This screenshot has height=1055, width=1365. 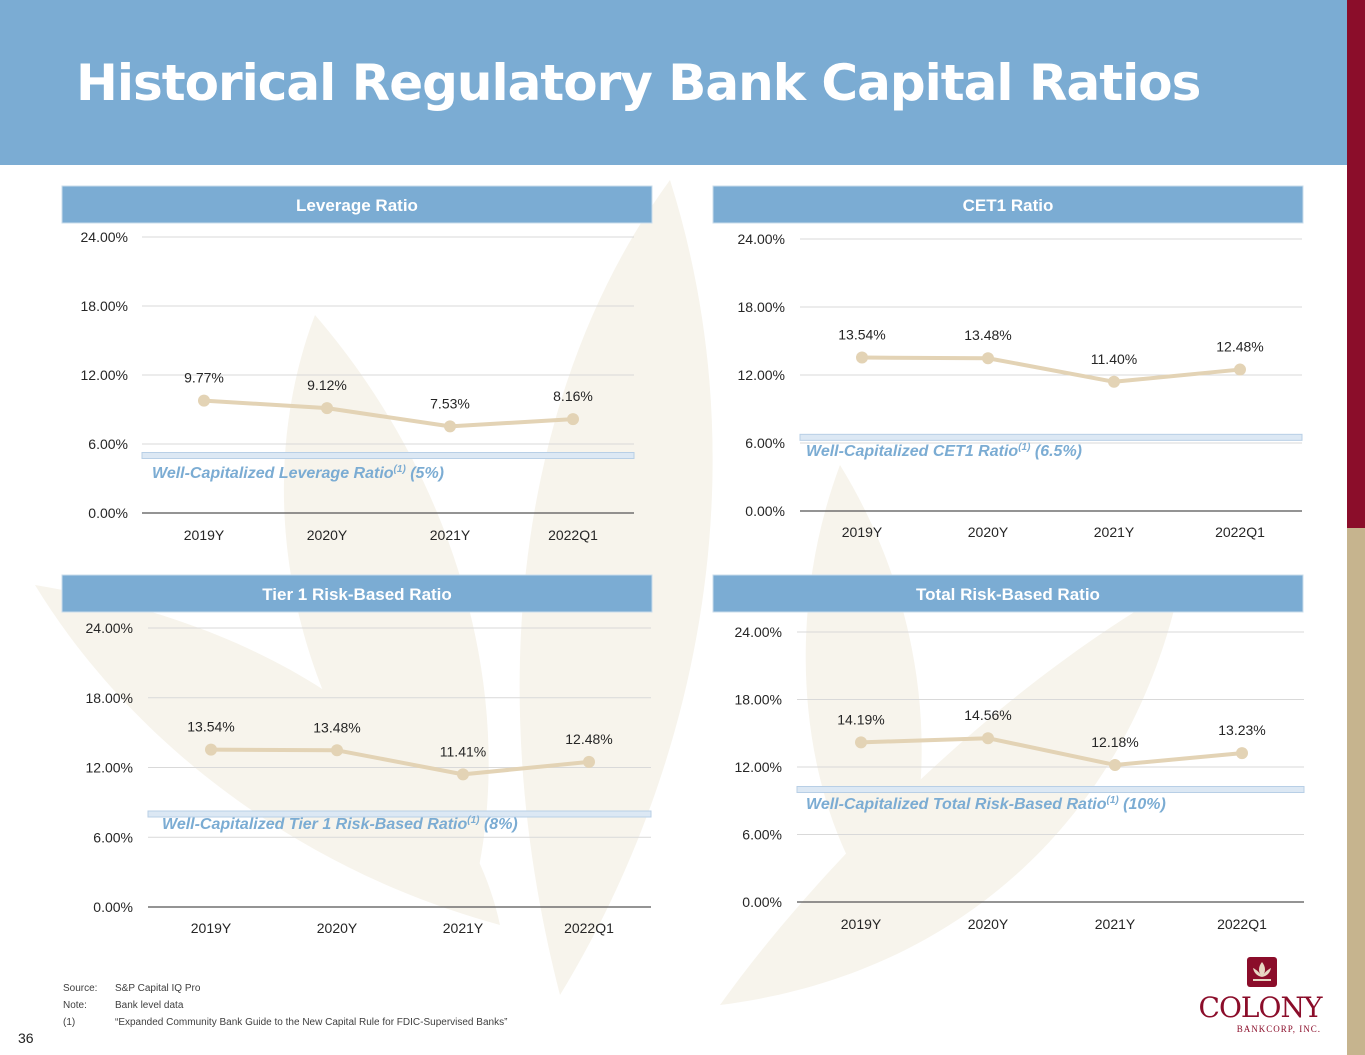 I want to click on benchmark-label-value: (5%), so click(x=425, y=473).